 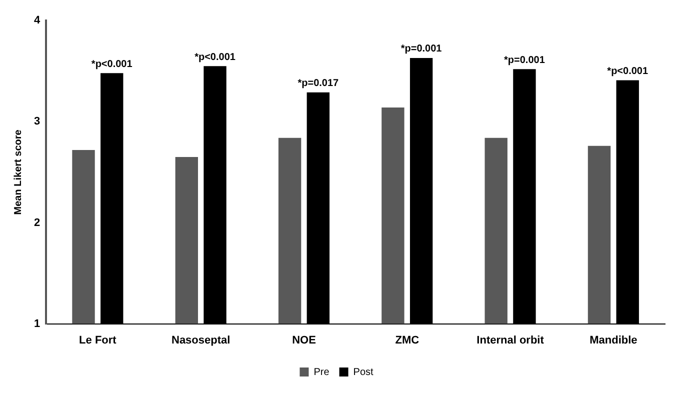 I want to click on legend-label: Post, so click(x=363, y=372).